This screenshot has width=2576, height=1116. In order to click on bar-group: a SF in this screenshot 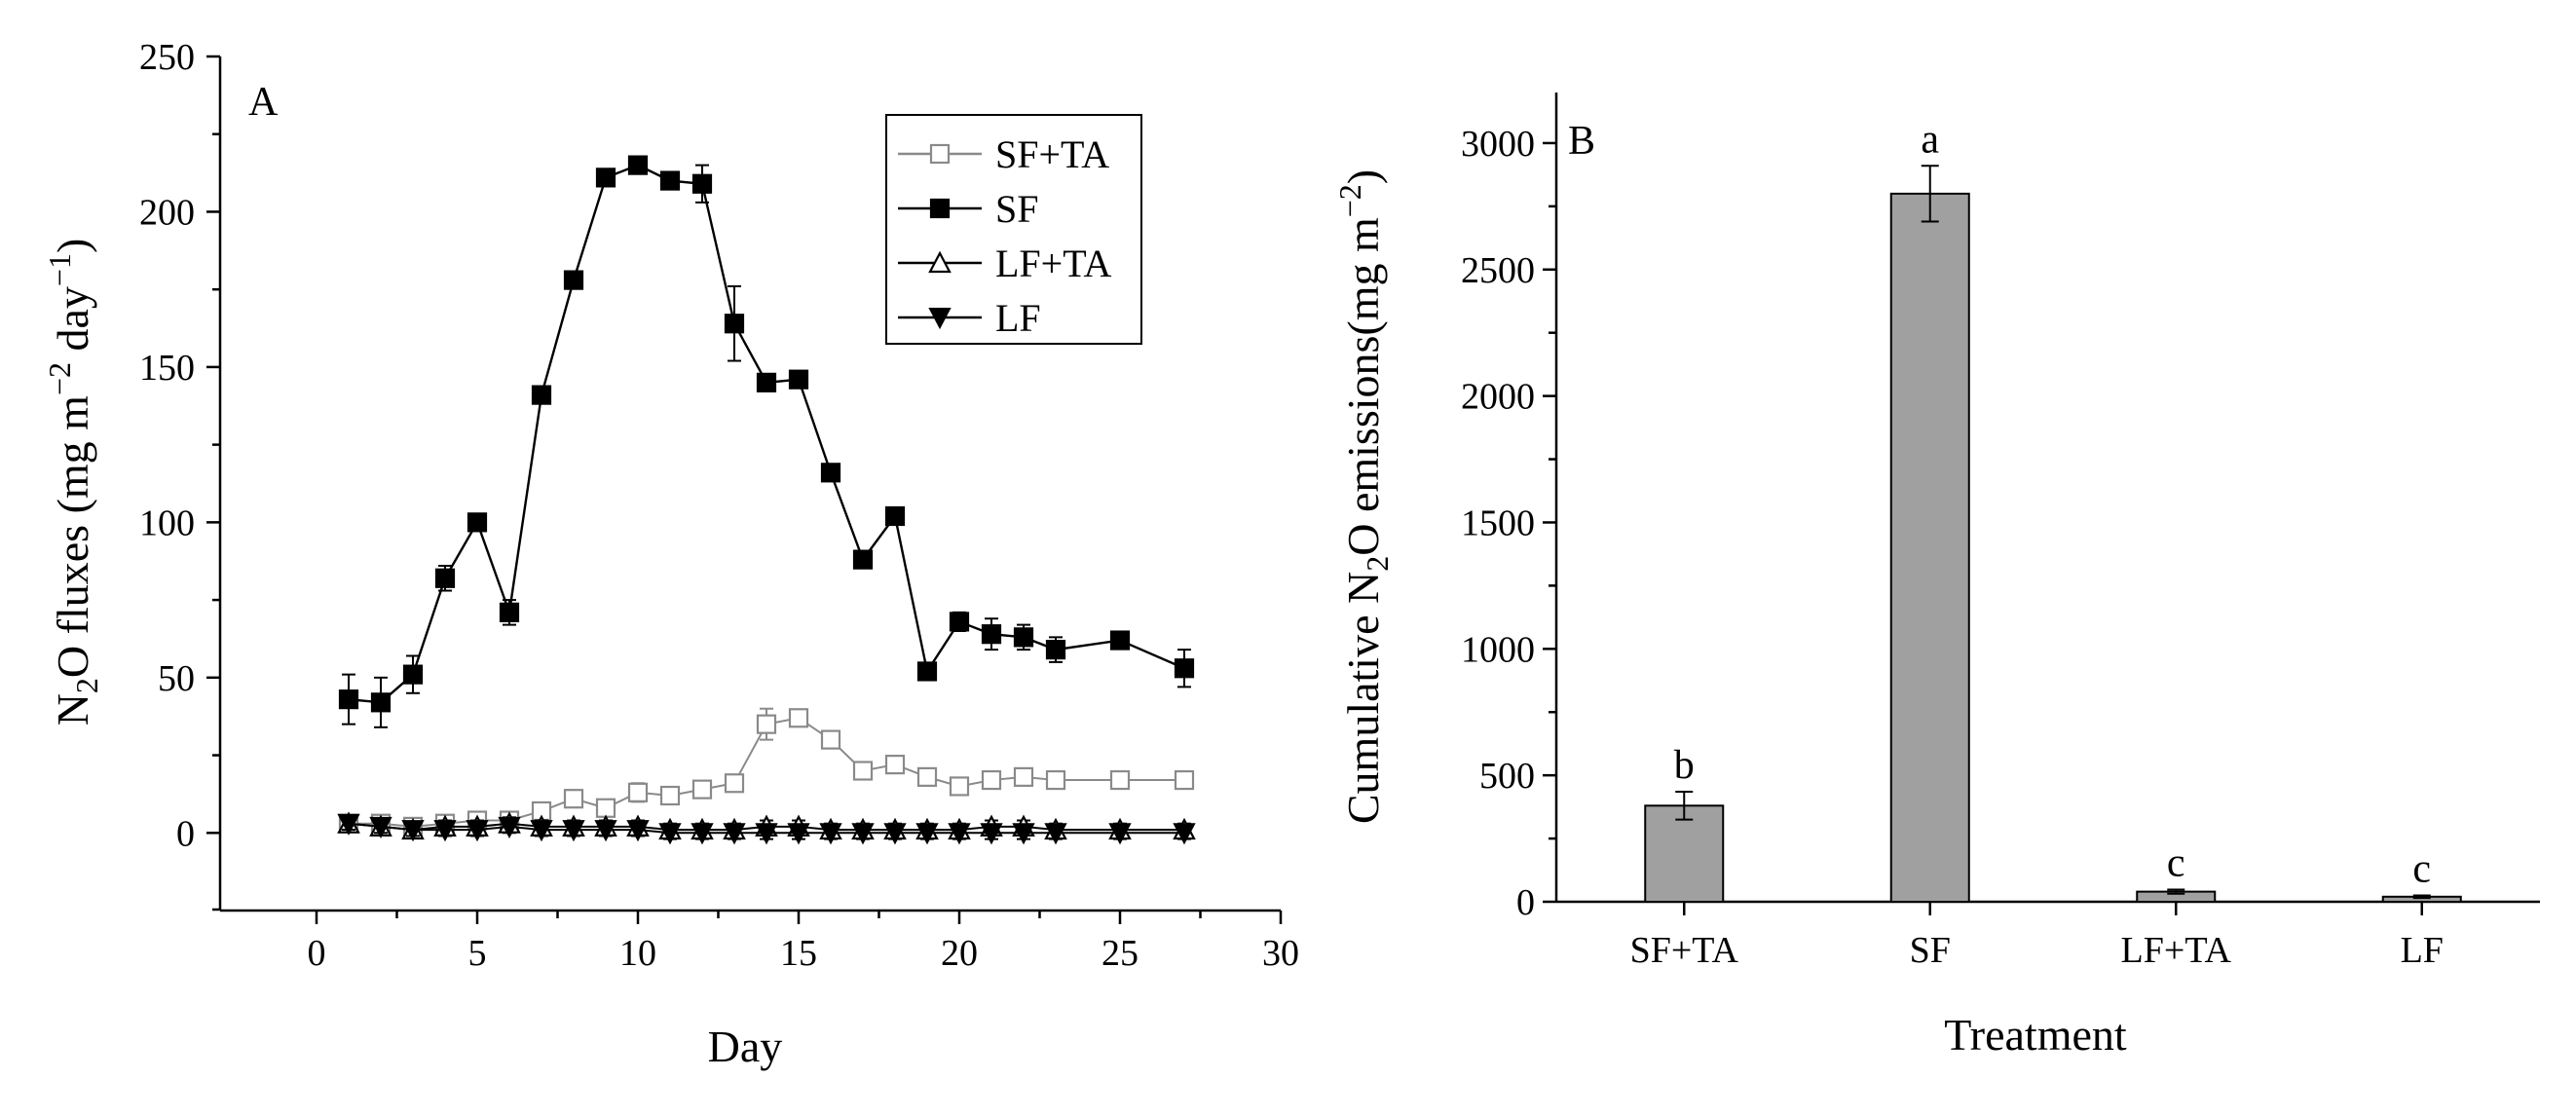, I will do `click(1929, 544)`.